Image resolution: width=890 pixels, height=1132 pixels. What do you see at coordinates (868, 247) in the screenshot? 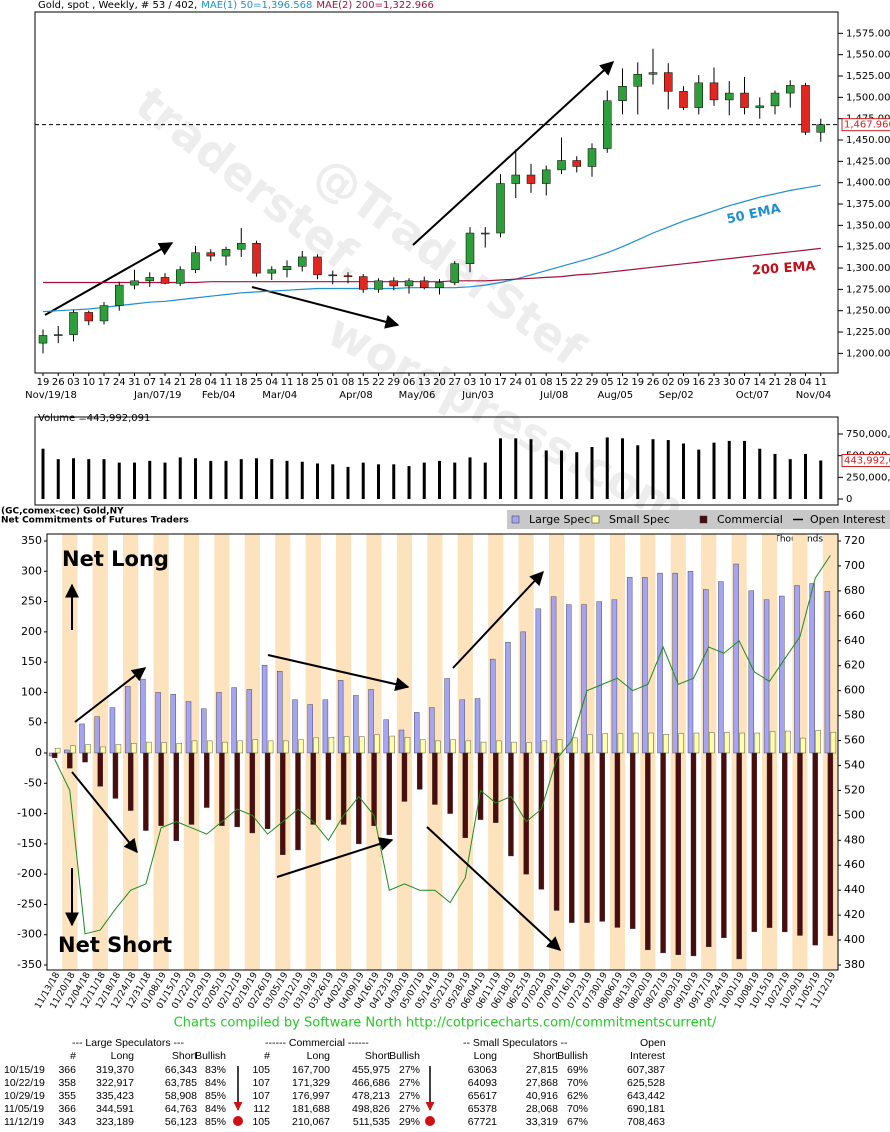
I see `y-tick-label: 1,325.000` at bounding box center [868, 247].